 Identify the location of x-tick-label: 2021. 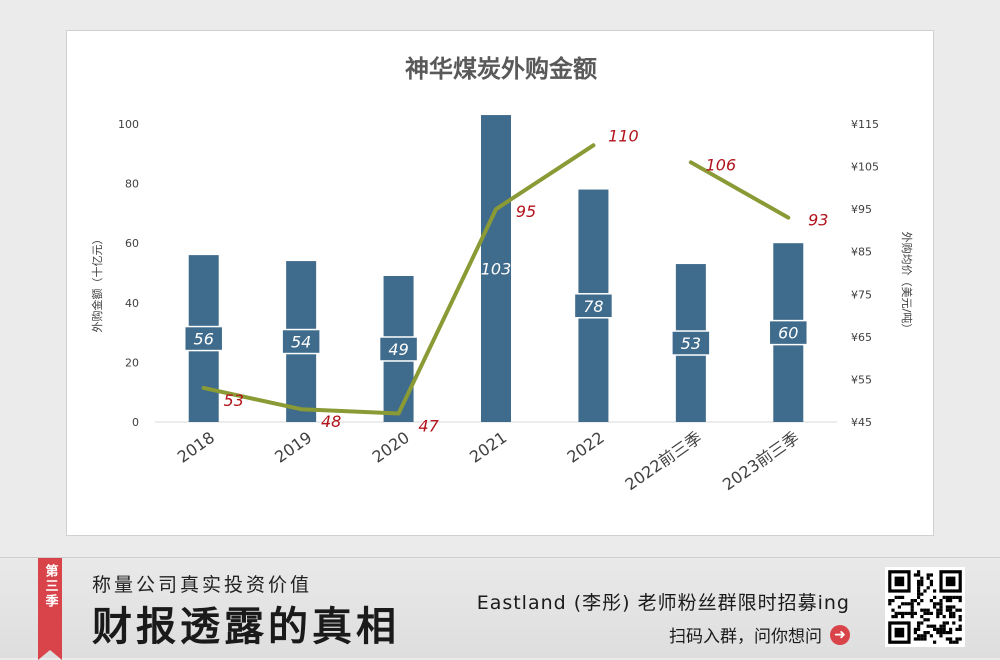
(488, 447).